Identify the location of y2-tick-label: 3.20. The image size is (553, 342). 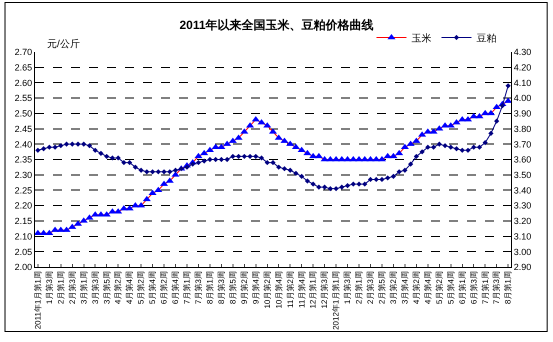
(523, 221).